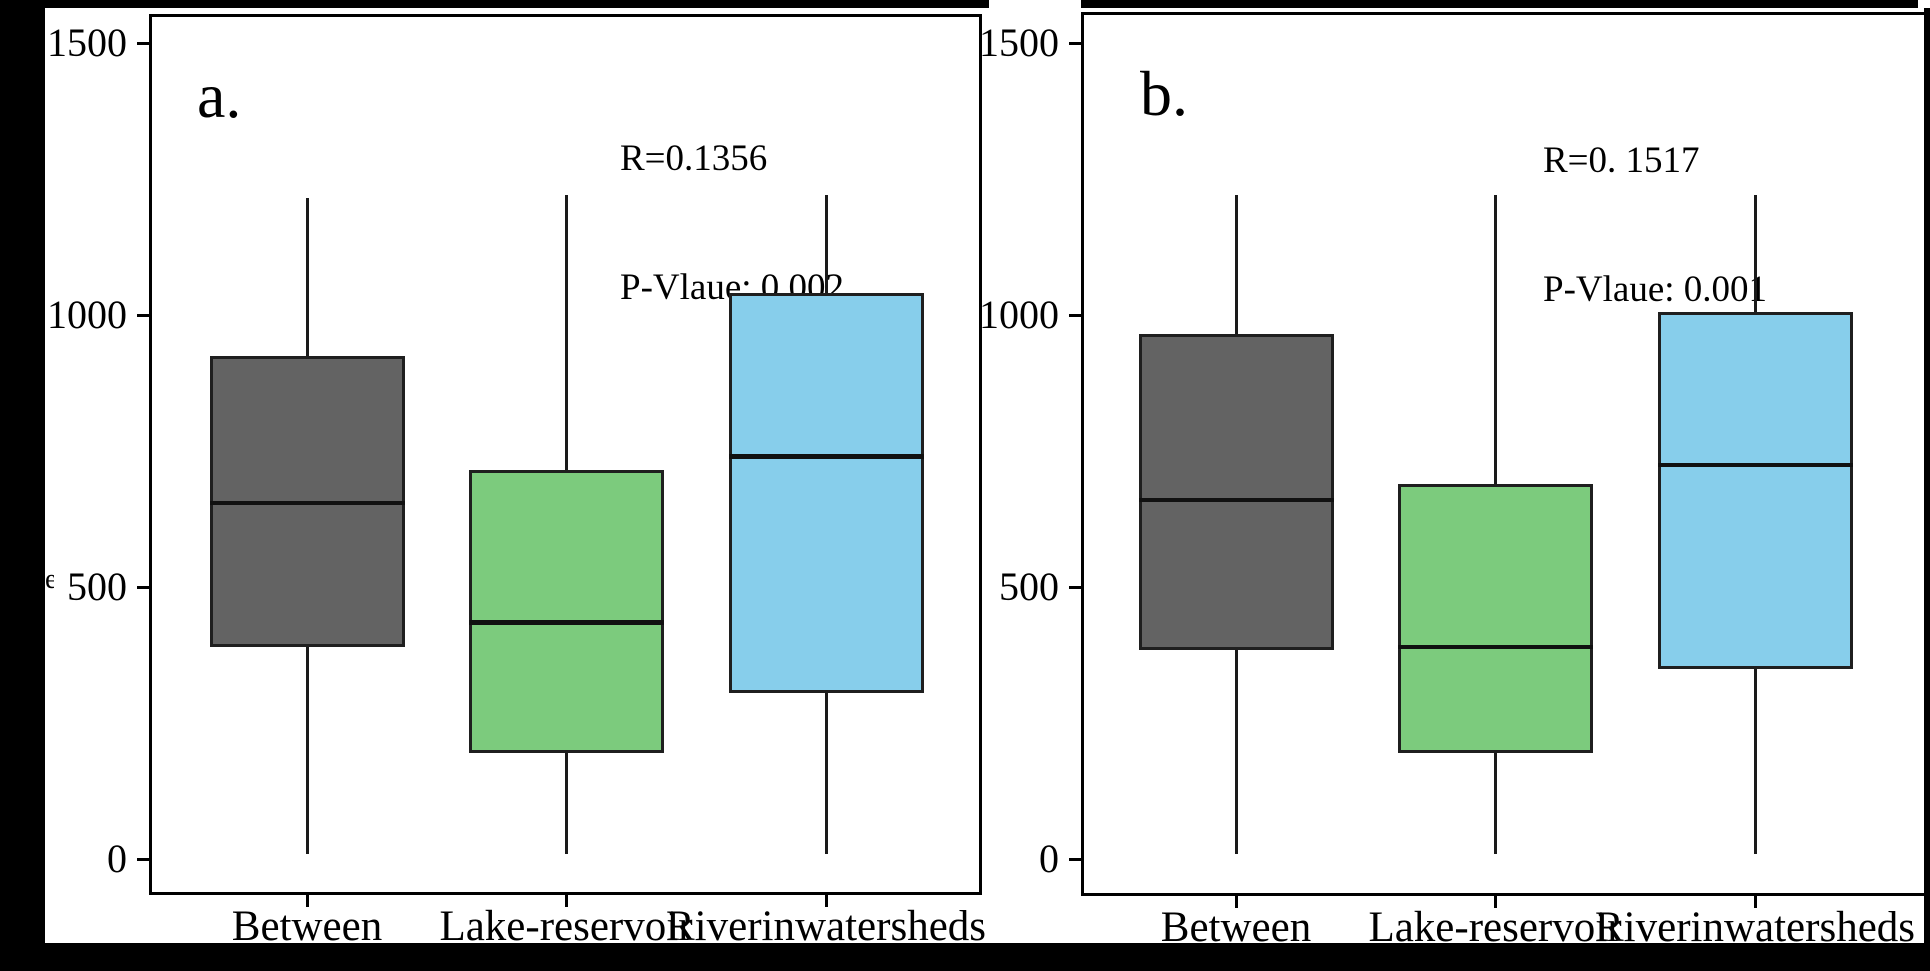  What do you see at coordinates (87, 42) in the screenshot?
I see `panel-a-ytick-label: 1500` at bounding box center [87, 42].